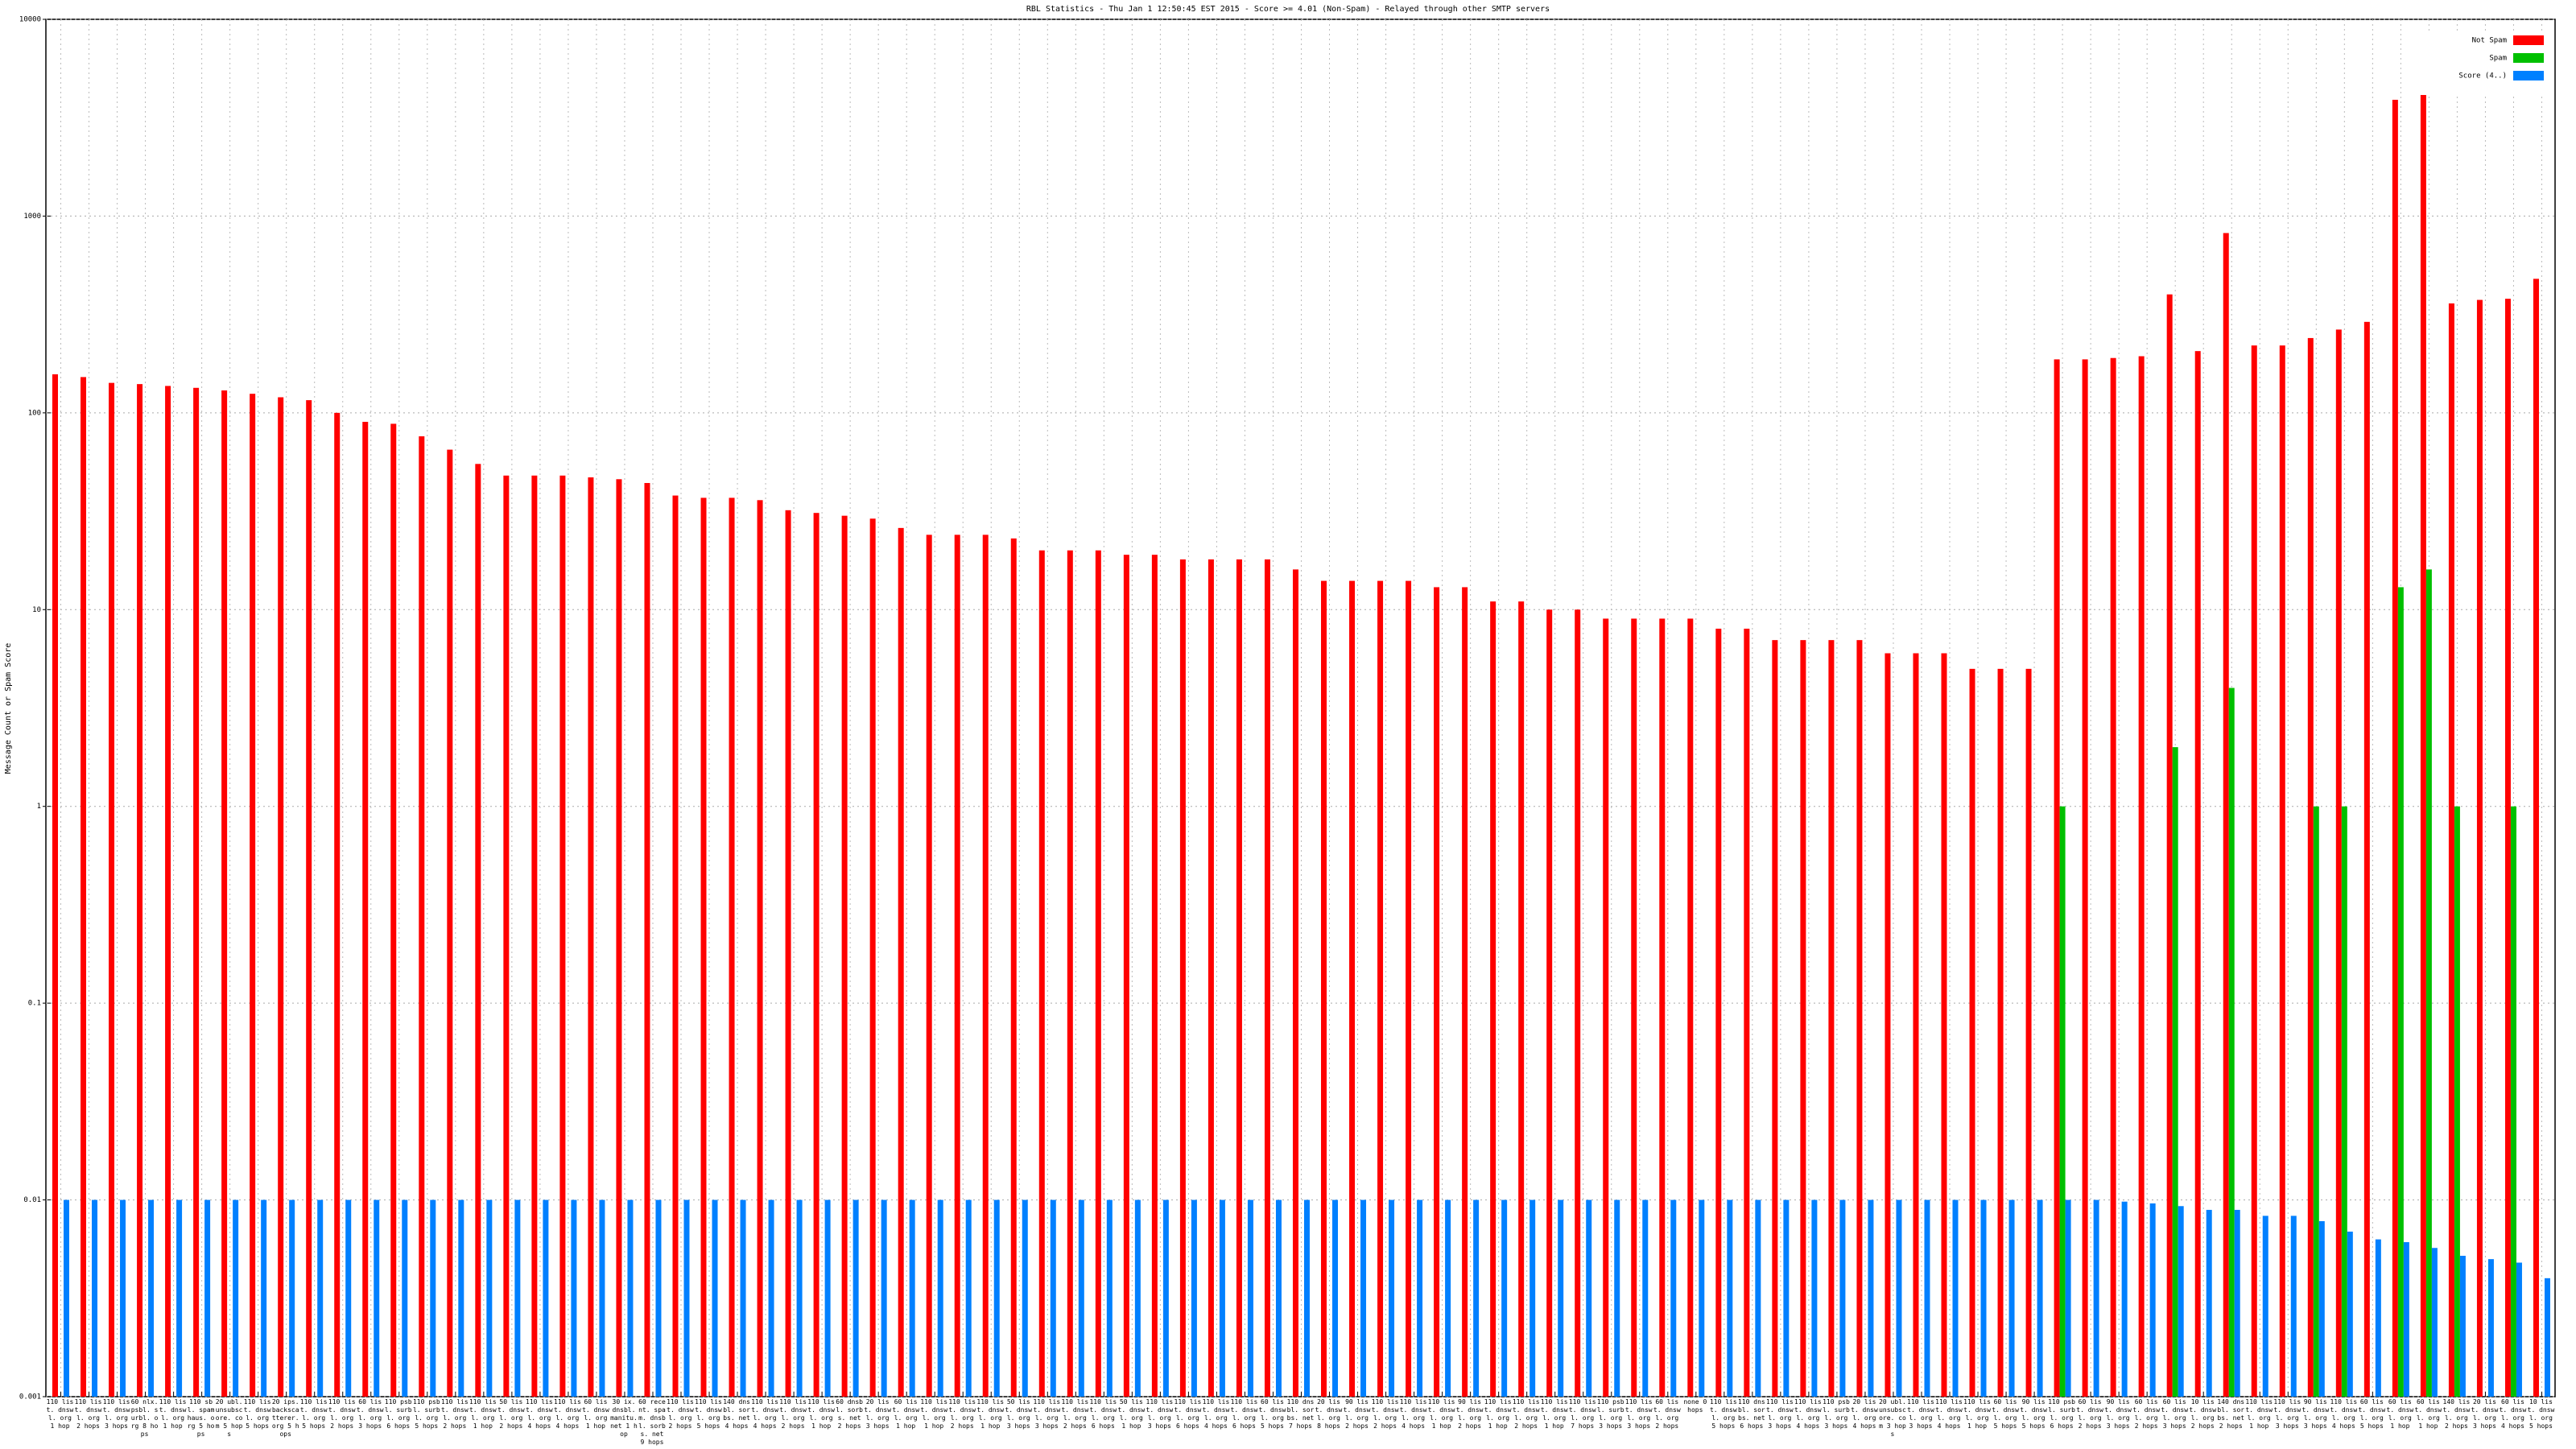 The image size is (2576, 1449). What do you see at coordinates (2061, 1414) in the screenshot?
I see `x-tick-label: 110 psbl. surbl. org 6 hops` at bounding box center [2061, 1414].